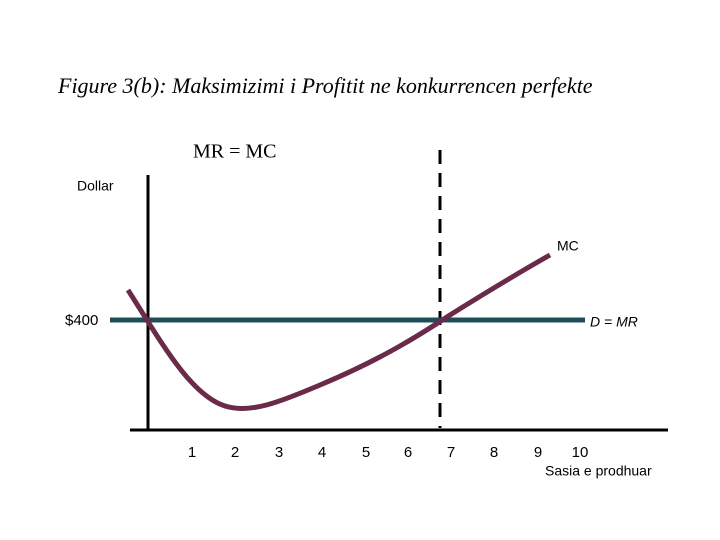 This screenshot has width=720, height=540. Describe the element at coordinates (235, 152) in the screenshot. I see `annotation: MR = MC` at that location.